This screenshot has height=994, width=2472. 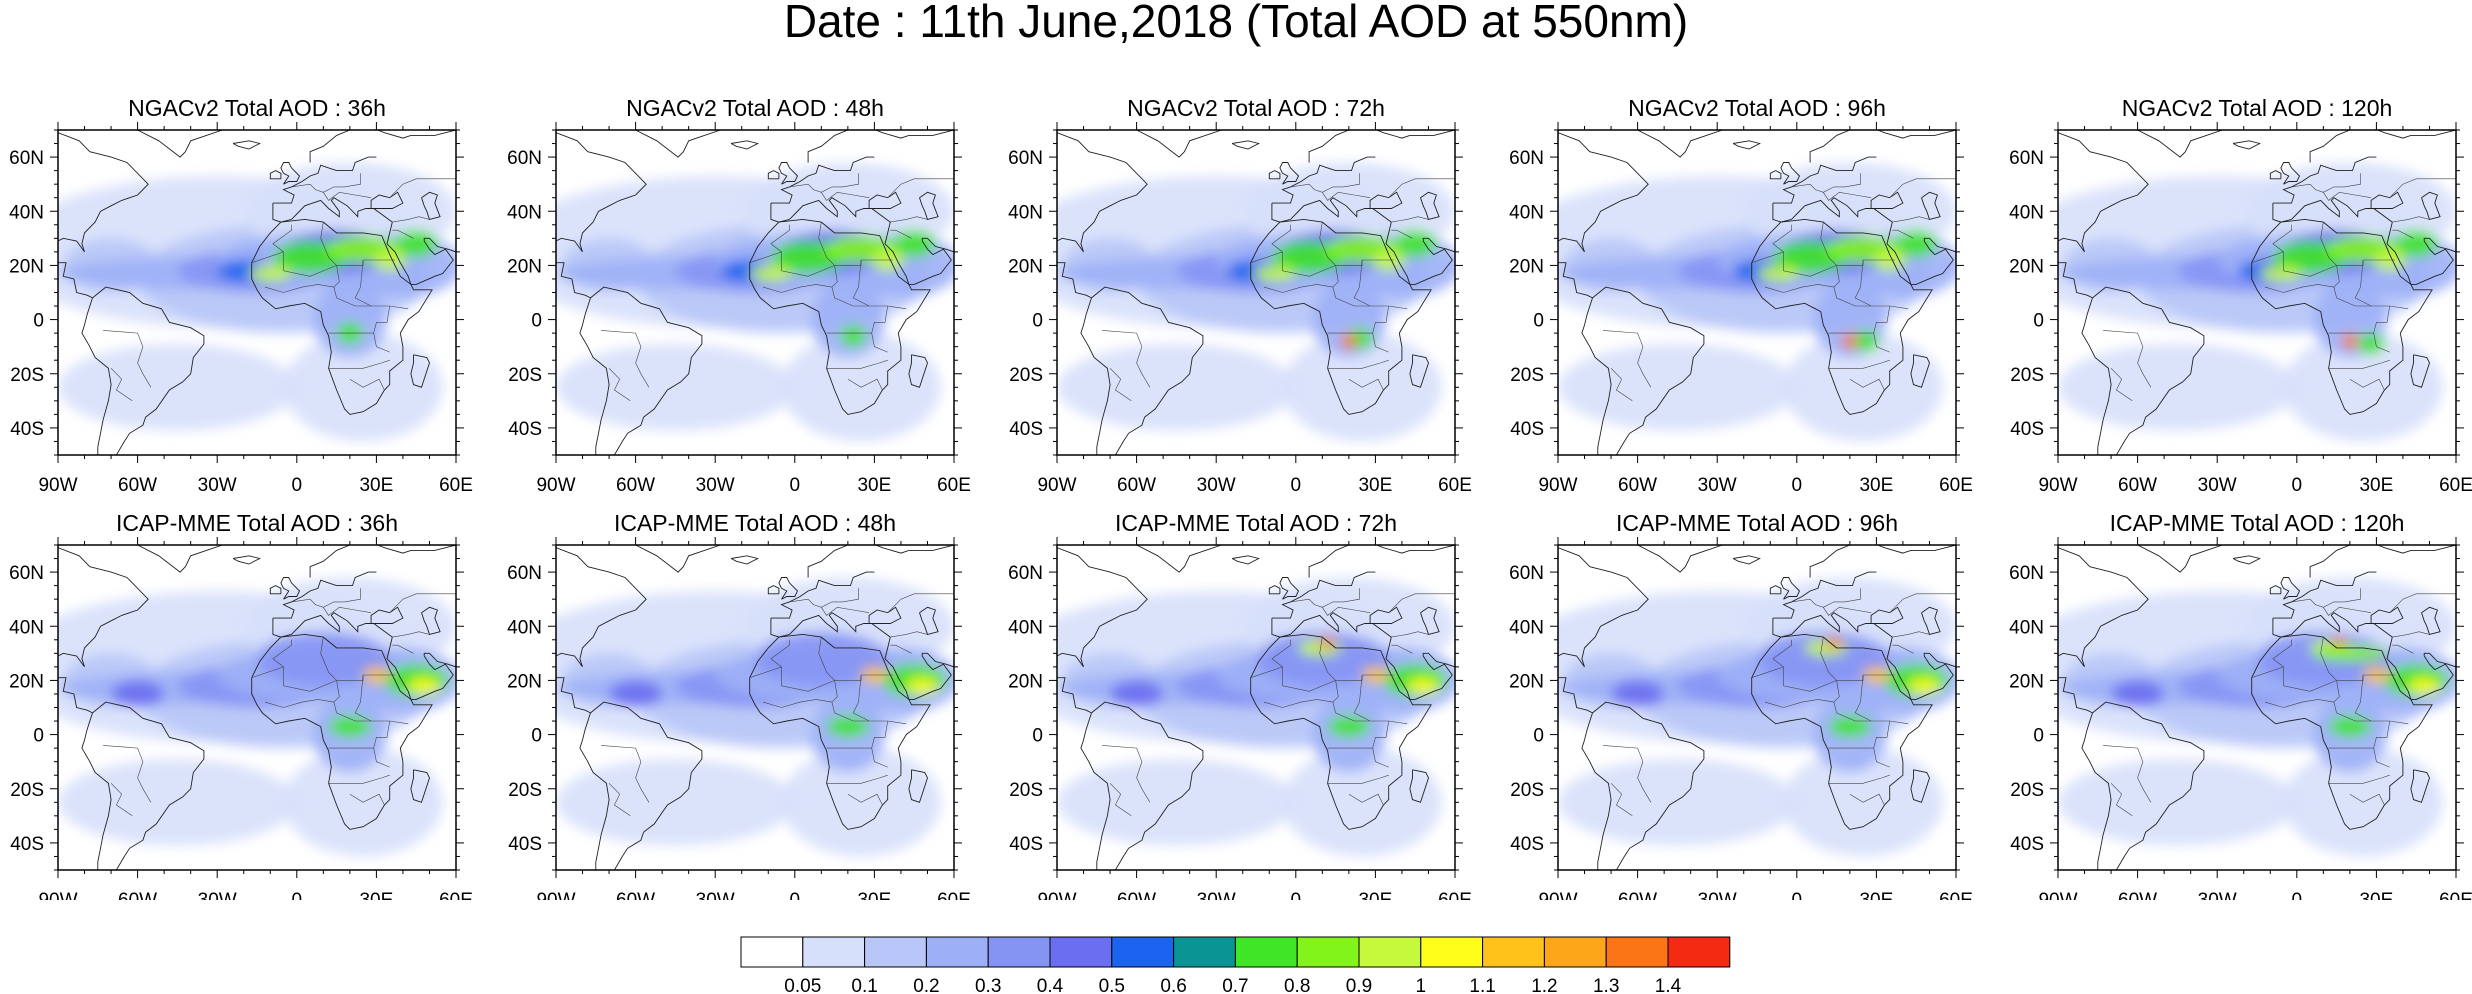 I want to click on lat-tick-label: 20N, so click(x=2026, y=266).